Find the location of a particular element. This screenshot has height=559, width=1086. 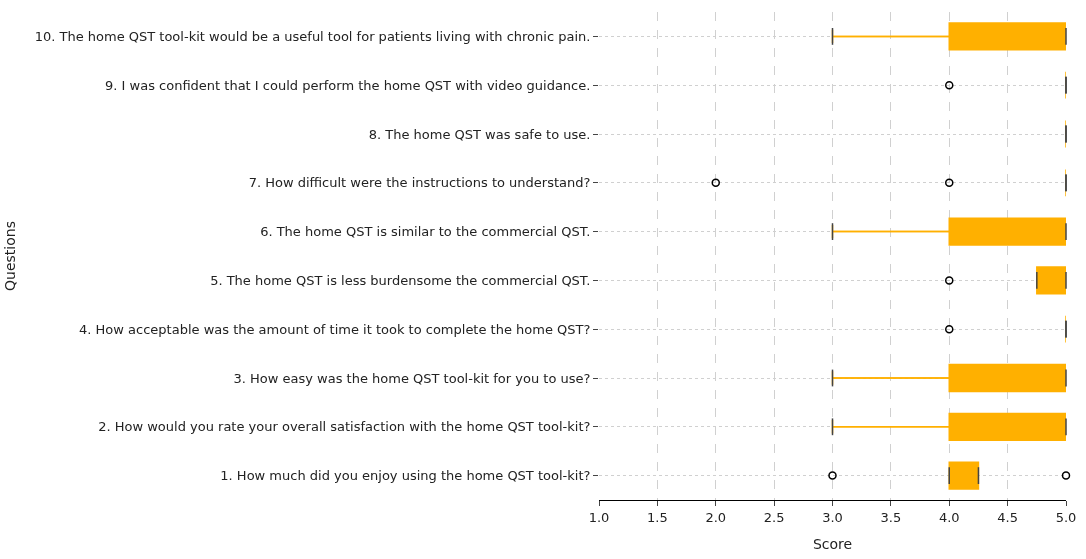

y-tick-label: 8. The home QST was safe to use. is located at coordinates (479, 134).